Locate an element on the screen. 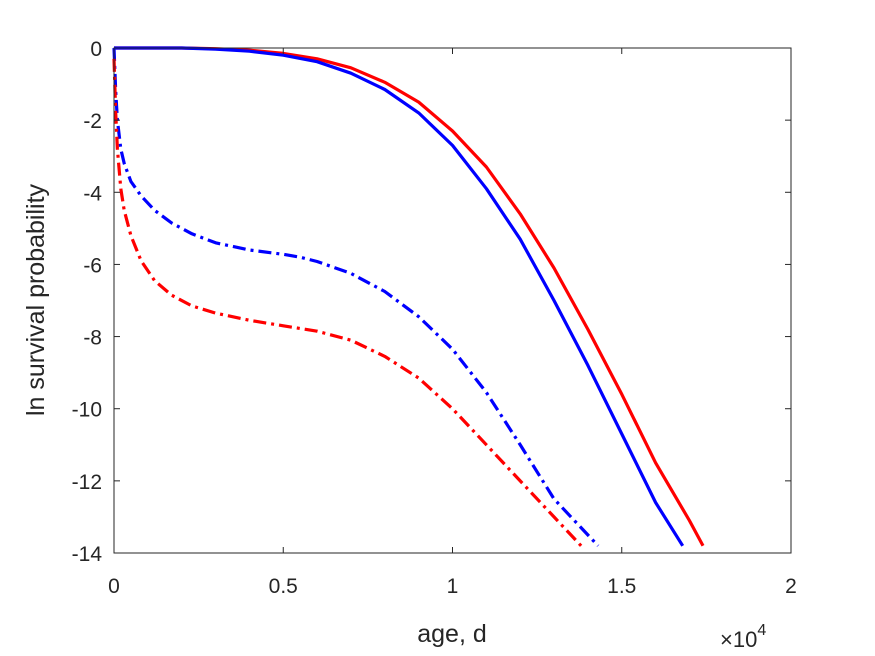  y-tick-label: -6 is located at coordinates (92, 265).